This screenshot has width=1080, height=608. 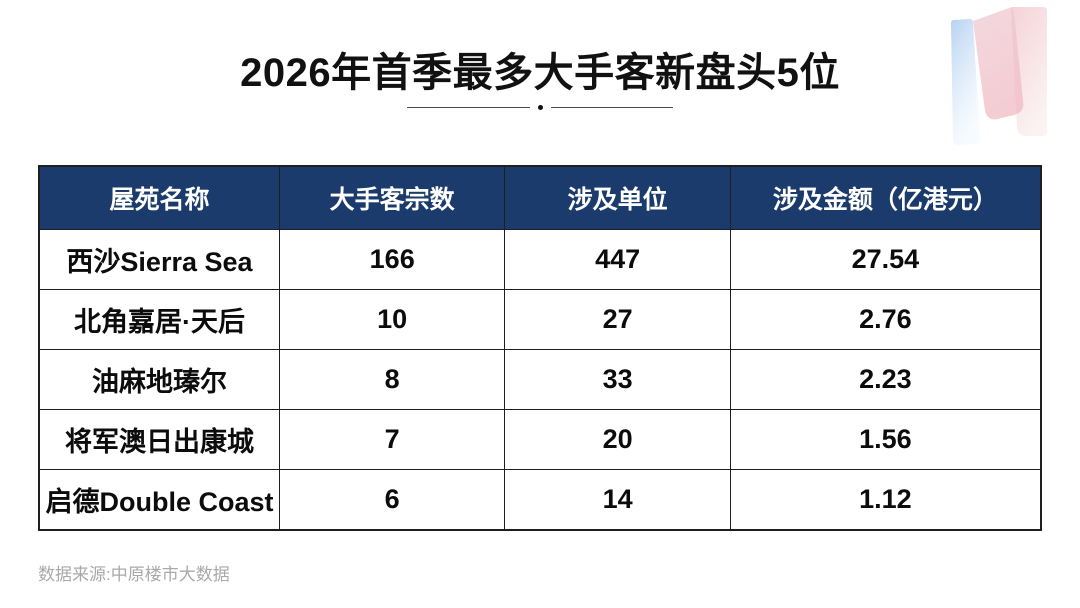 What do you see at coordinates (540, 73) in the screenshot?
I see `page-title: 2026年首季最多大手客新盘头5位` at bounding box center [540, 73].